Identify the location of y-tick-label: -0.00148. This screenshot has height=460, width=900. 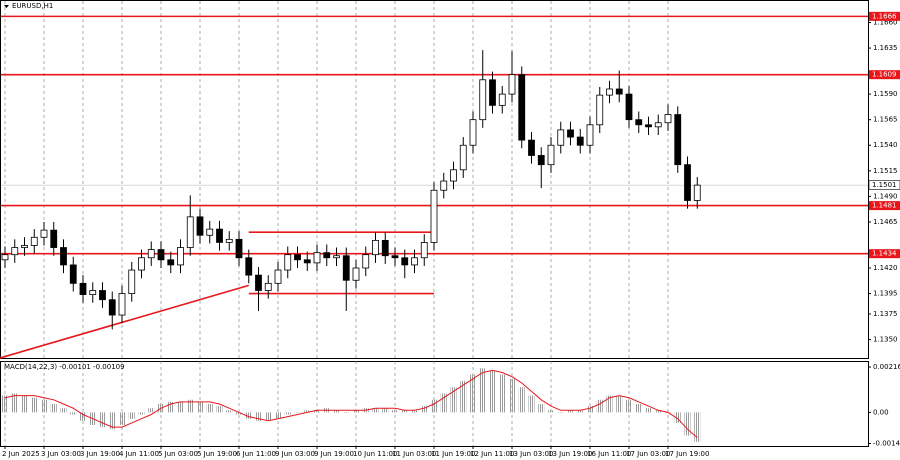
(886, 443).